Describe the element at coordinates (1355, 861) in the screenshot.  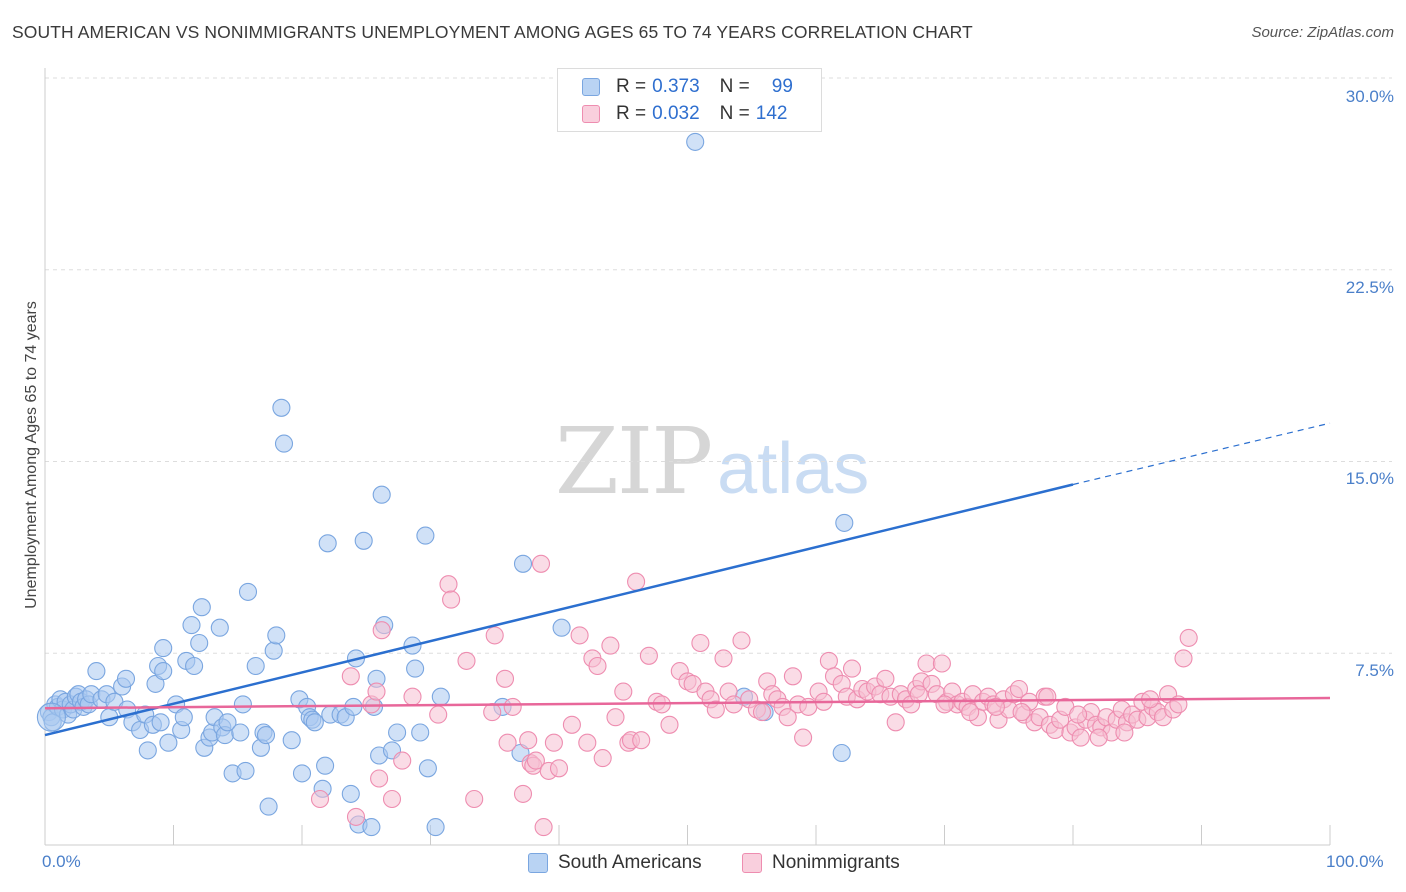
I see `x-tick-label-100: 100.0%` at that location.